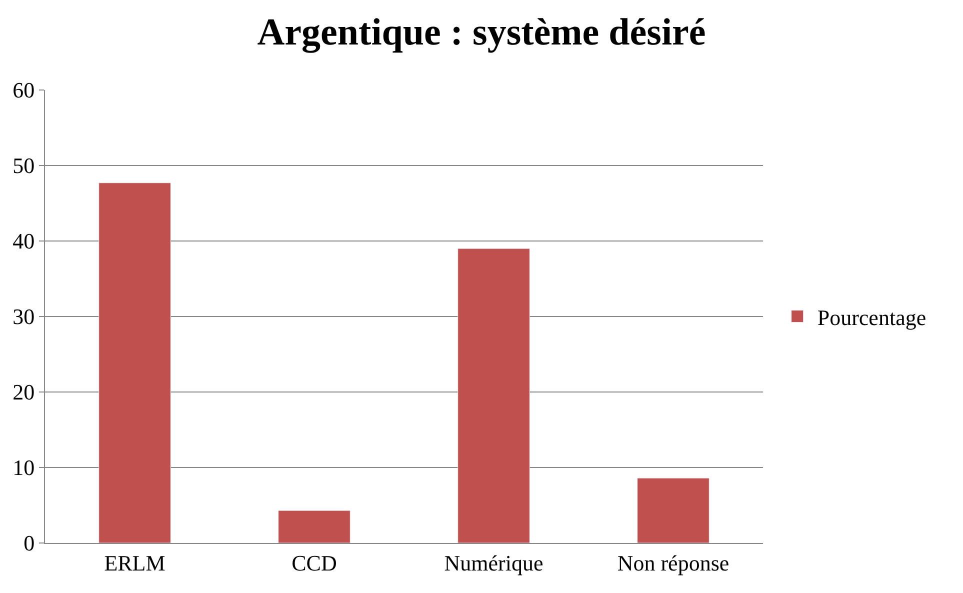  What do you see at coordinates (673, 563) in the screenshot?
I see `x-tick-label: Non réponse` at bounding box center [673, 563].